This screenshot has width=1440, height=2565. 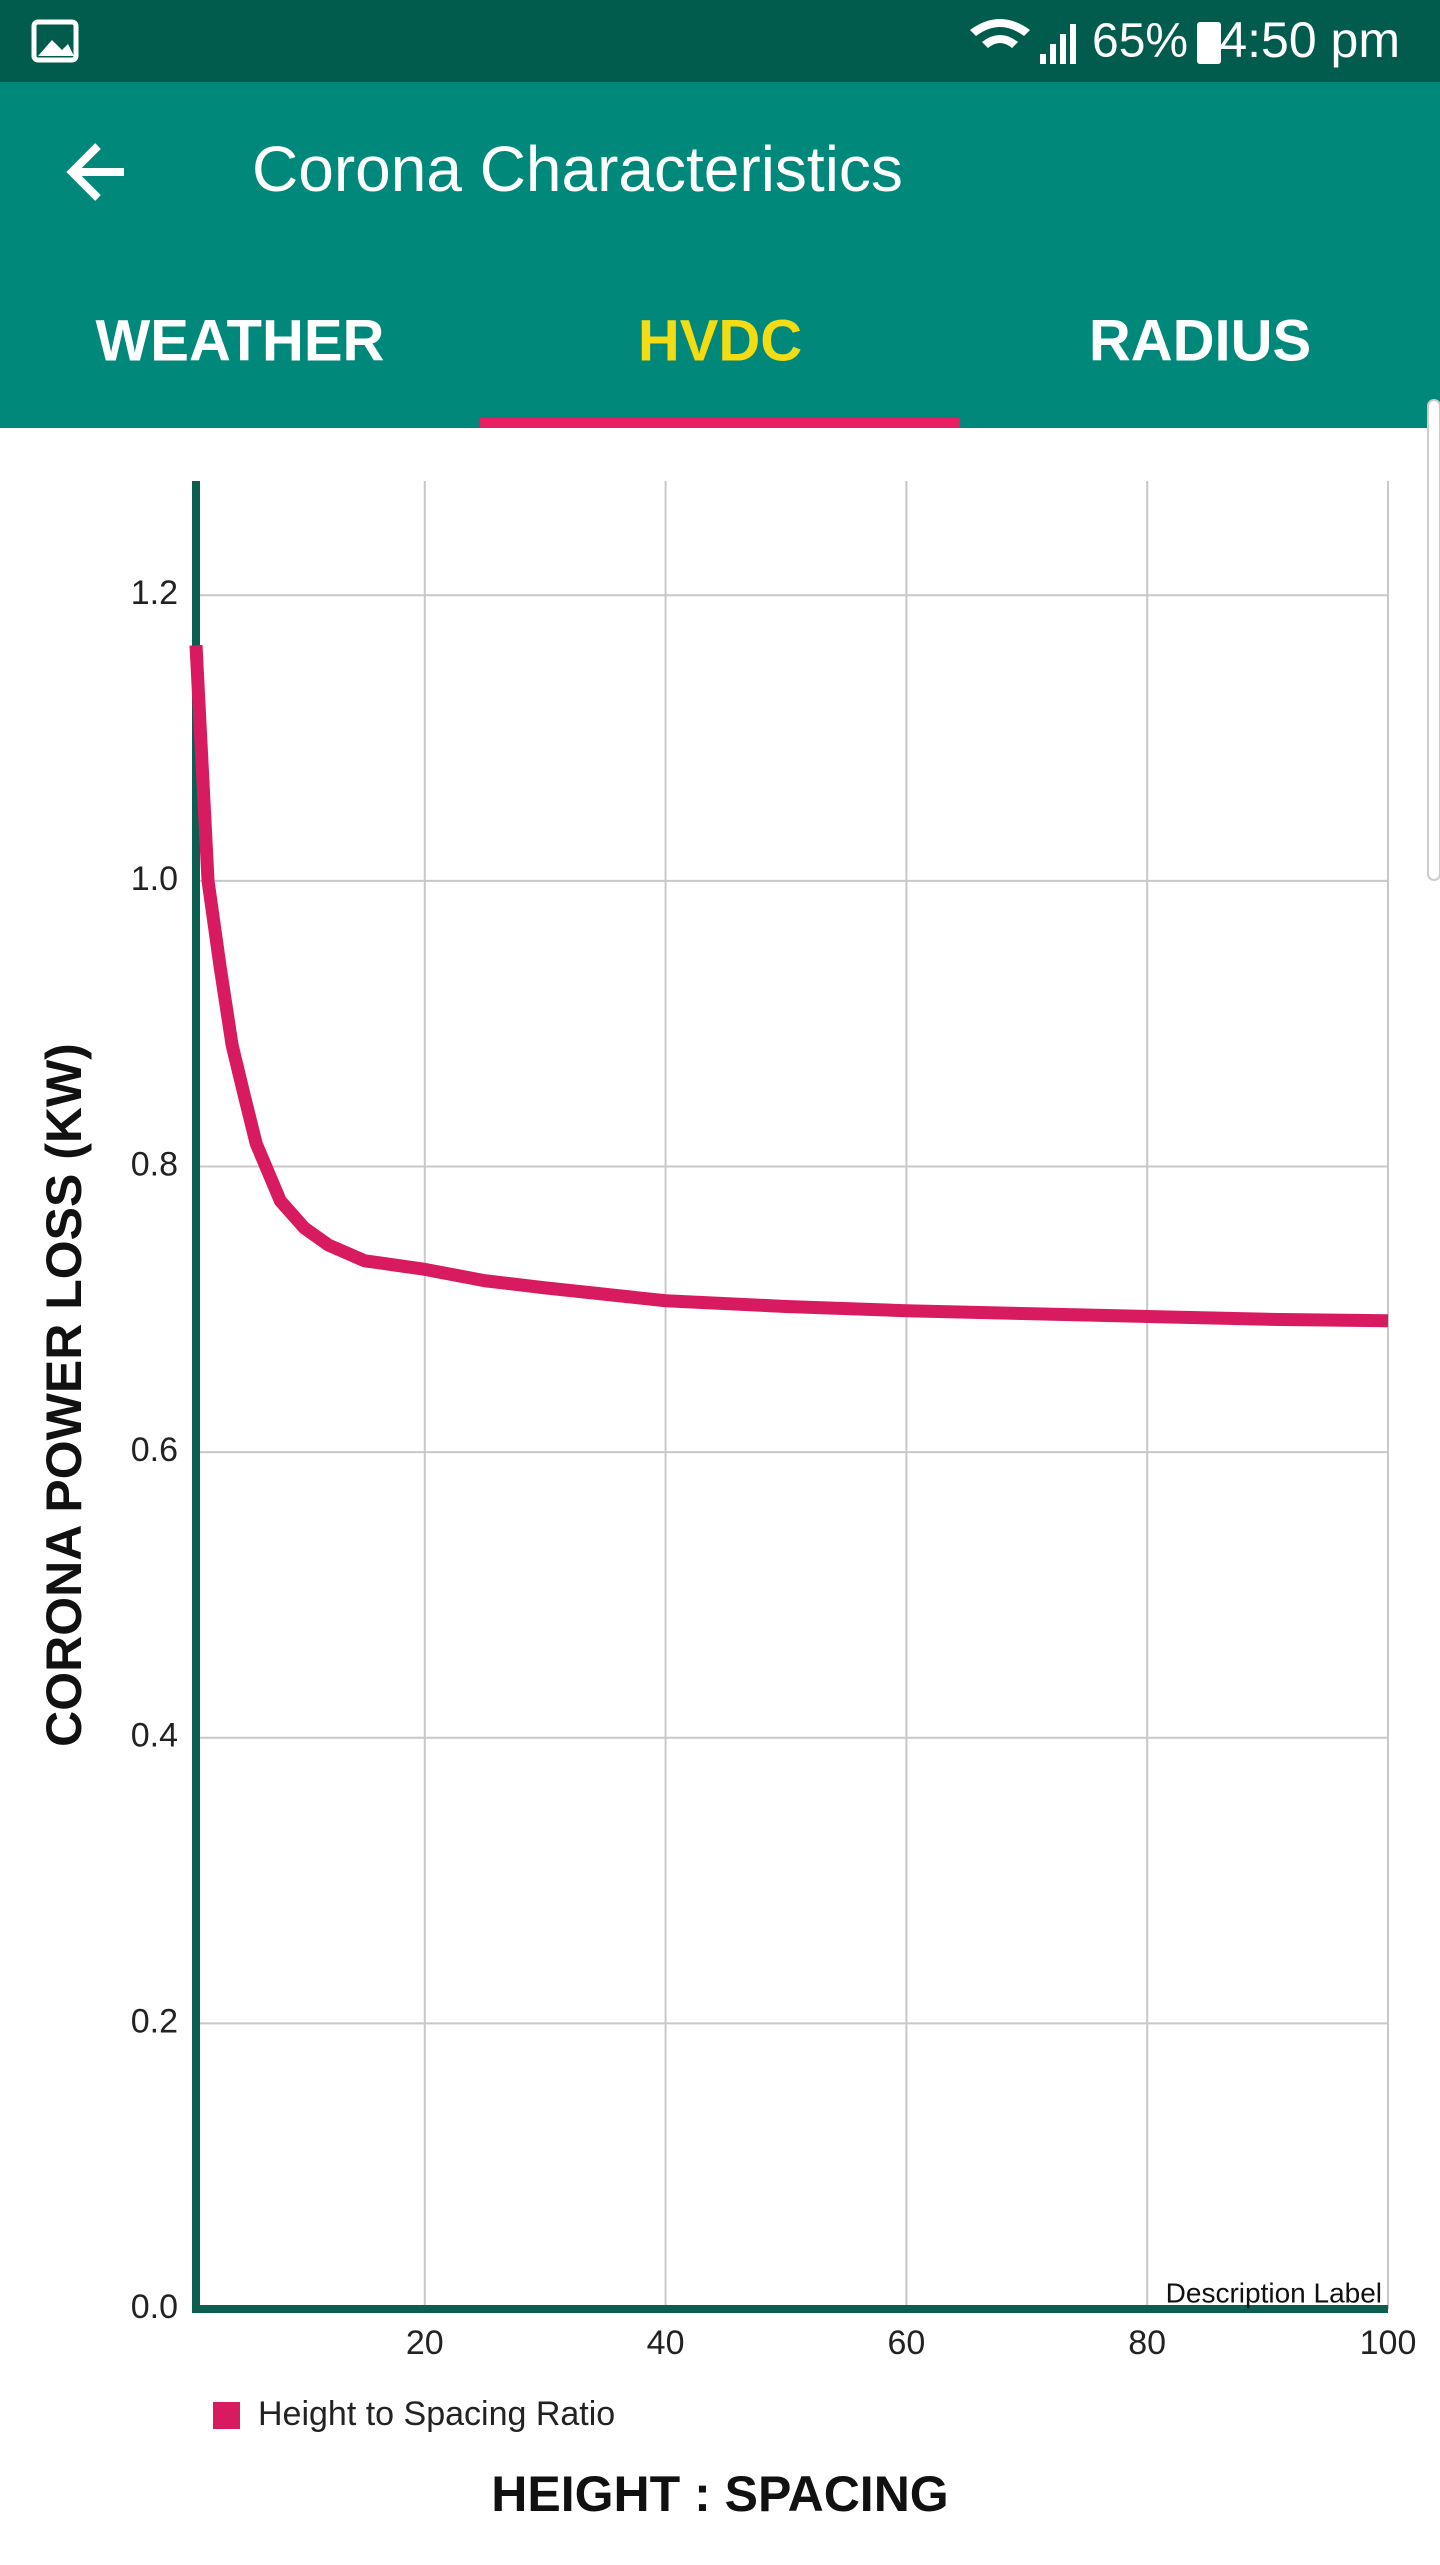 I want to click on signal-icons, so click(x=1095, y=41).